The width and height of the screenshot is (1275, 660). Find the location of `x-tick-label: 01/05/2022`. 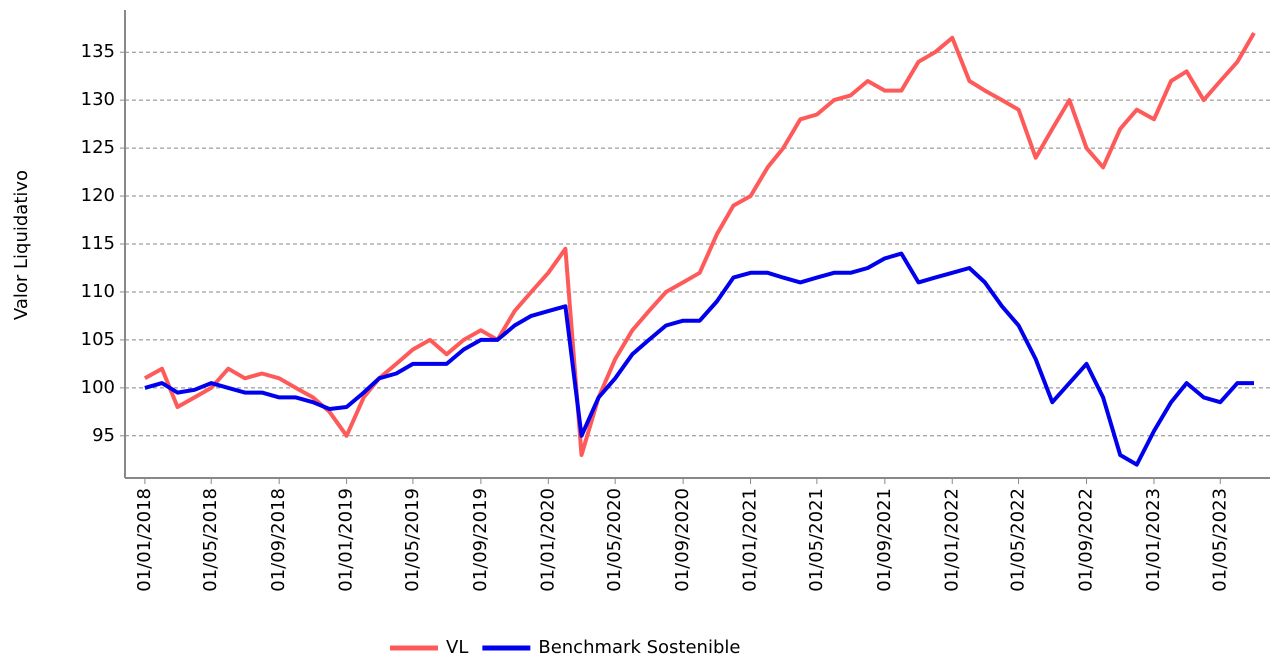

x-tick-label: 01/05/2022 is located at coordinates (1018, 540).